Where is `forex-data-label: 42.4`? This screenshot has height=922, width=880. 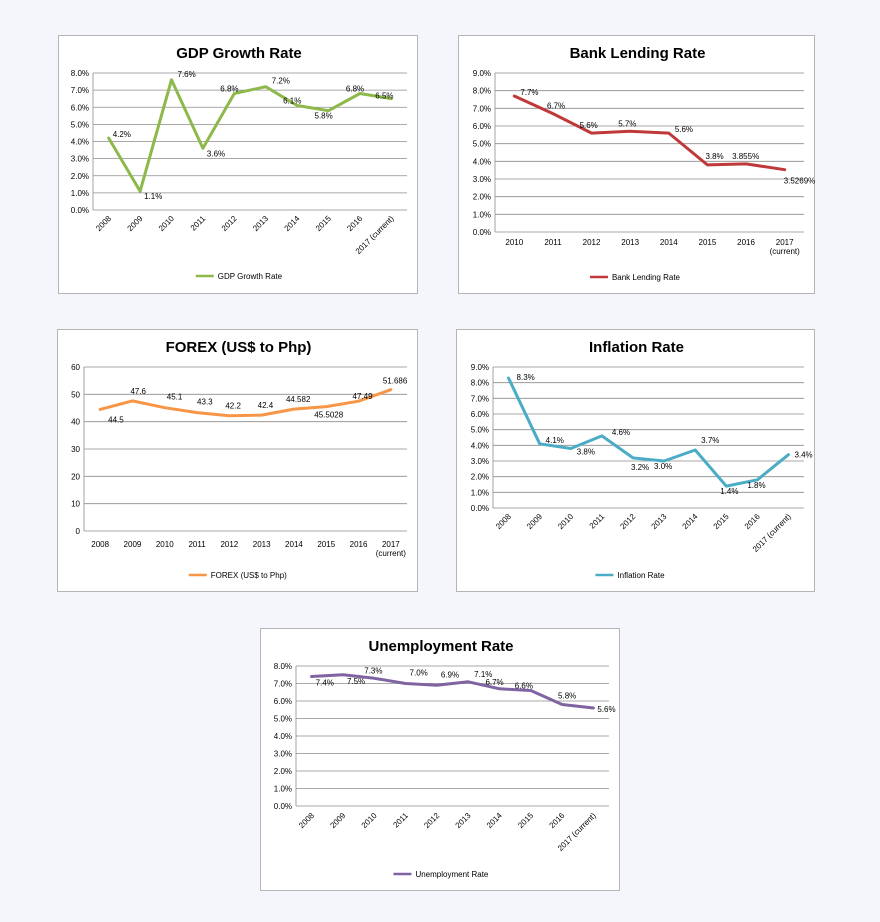
forex-data-label: 42.4 is located at coordinates (266, 405).